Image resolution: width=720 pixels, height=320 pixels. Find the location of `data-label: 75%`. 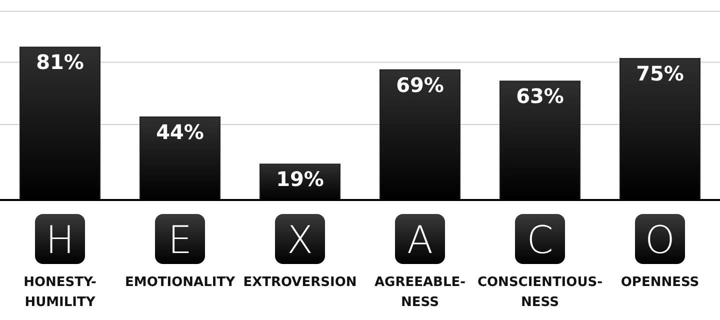

data-label: 75% is located at coordinates (660, 73).